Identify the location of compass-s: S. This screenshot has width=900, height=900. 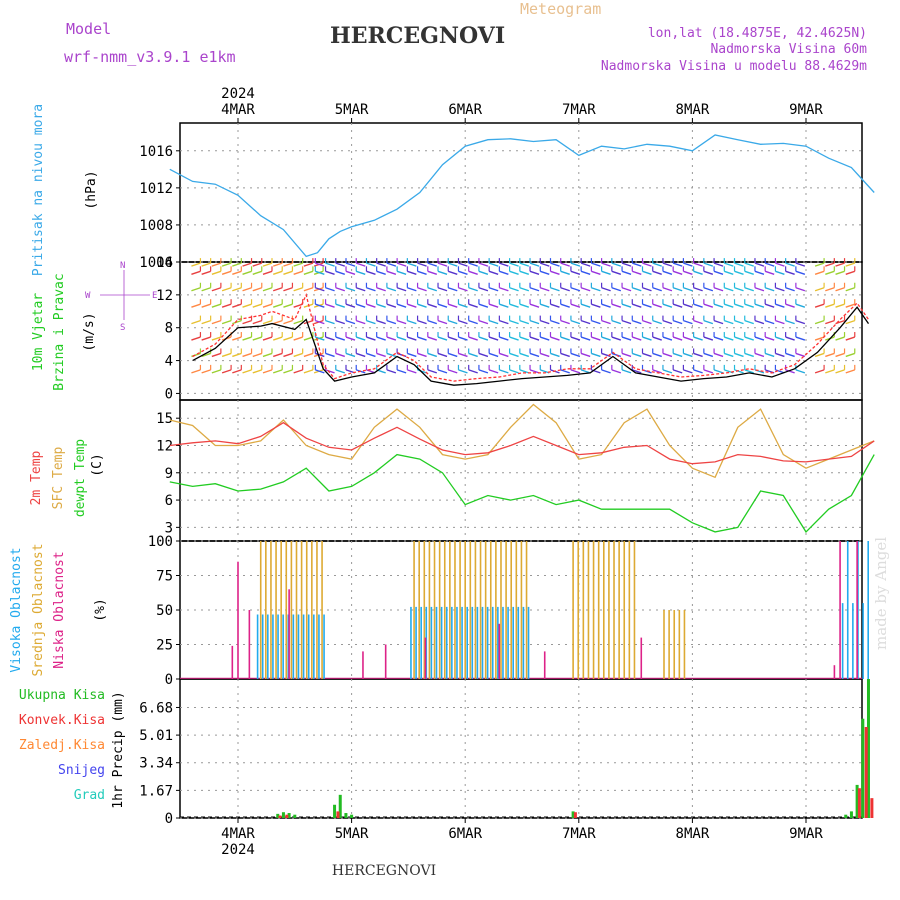
(122, 328).